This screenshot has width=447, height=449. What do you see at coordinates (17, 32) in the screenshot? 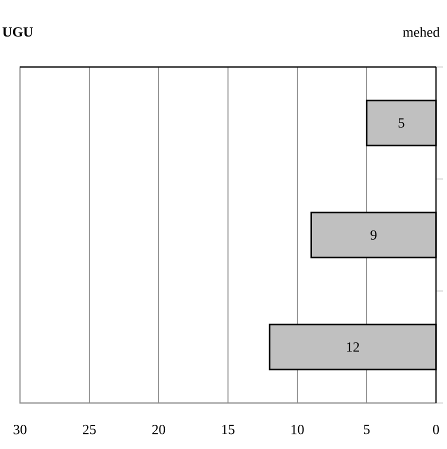
I see `chart-title: UGU` at bounding box center [17, 32].